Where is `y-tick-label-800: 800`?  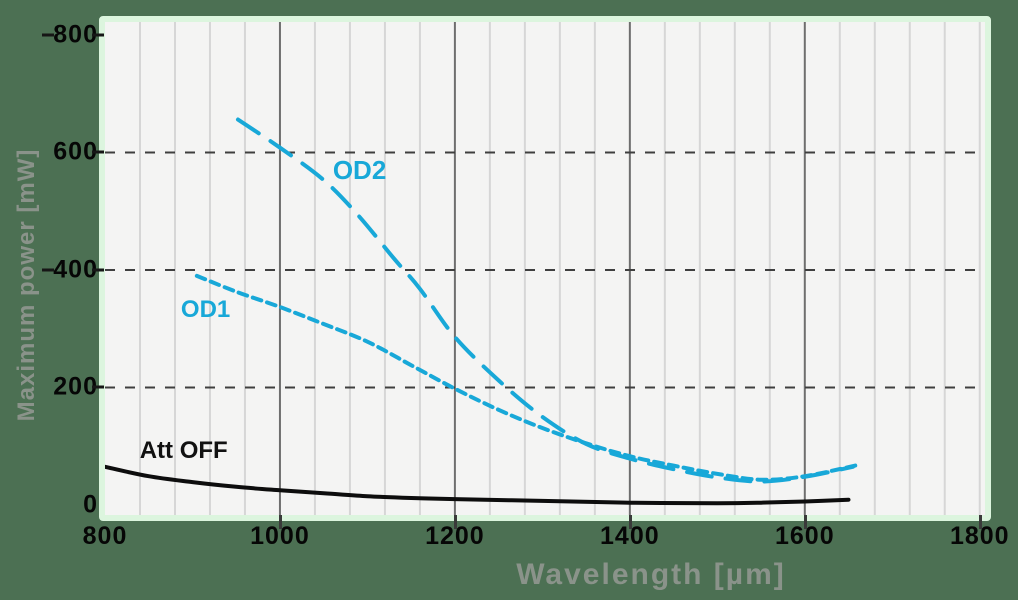
y-tick-label-800: 800 is located at coordinates (75, 34).